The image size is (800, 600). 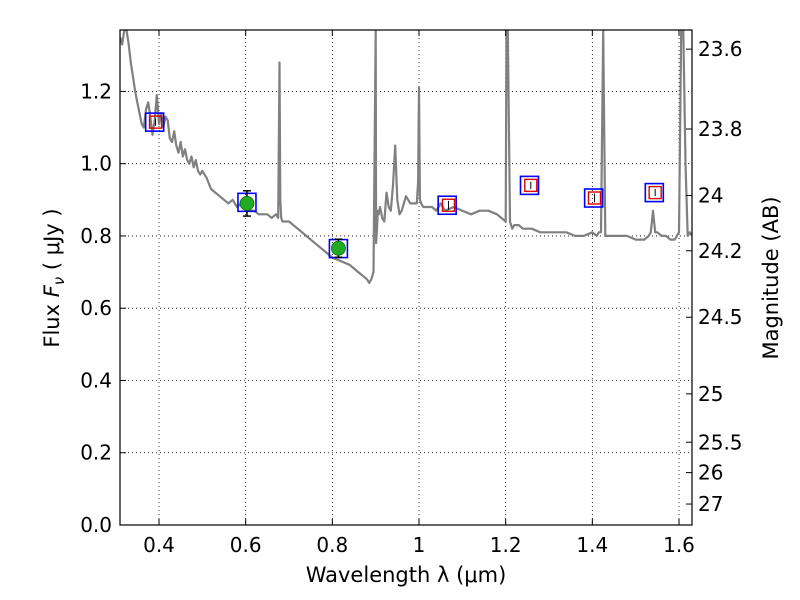 I want to click on x-tick-label: 1, so click(x=419, y=545).